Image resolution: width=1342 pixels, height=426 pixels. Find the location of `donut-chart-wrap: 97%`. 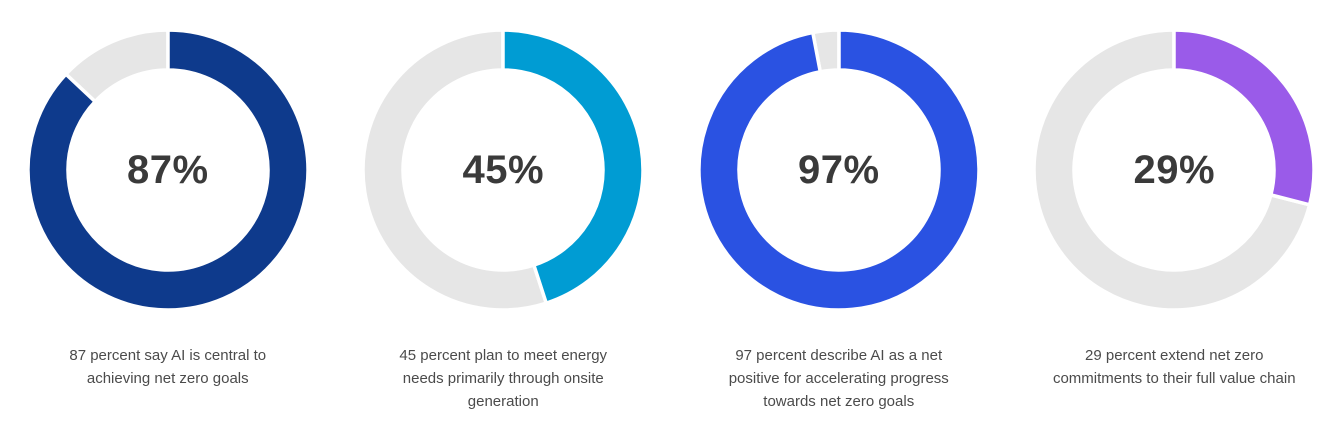

donut-chart-wrap: 97% is located at coordinates (839, 170).